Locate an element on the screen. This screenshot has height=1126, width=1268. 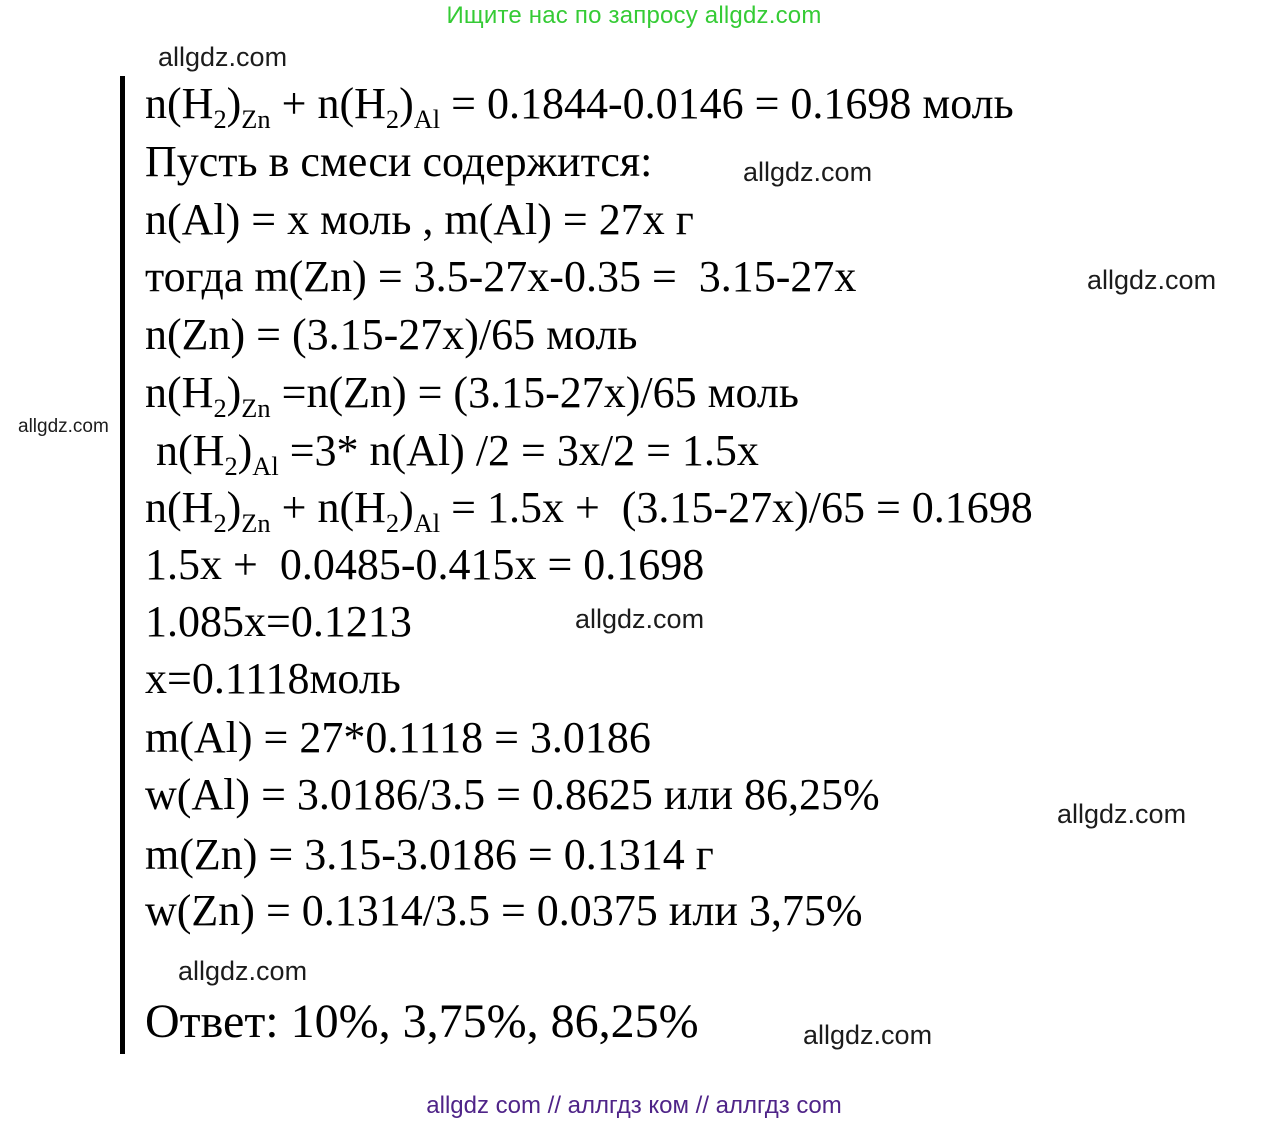
solution-line: m(Zn) = 3.15-3.0186 = 0.1314 г is located at coordinates (429, 854).